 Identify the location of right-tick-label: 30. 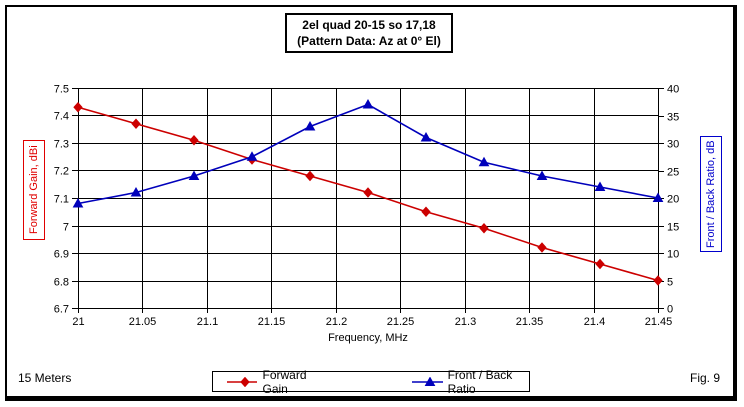
(673, 145).